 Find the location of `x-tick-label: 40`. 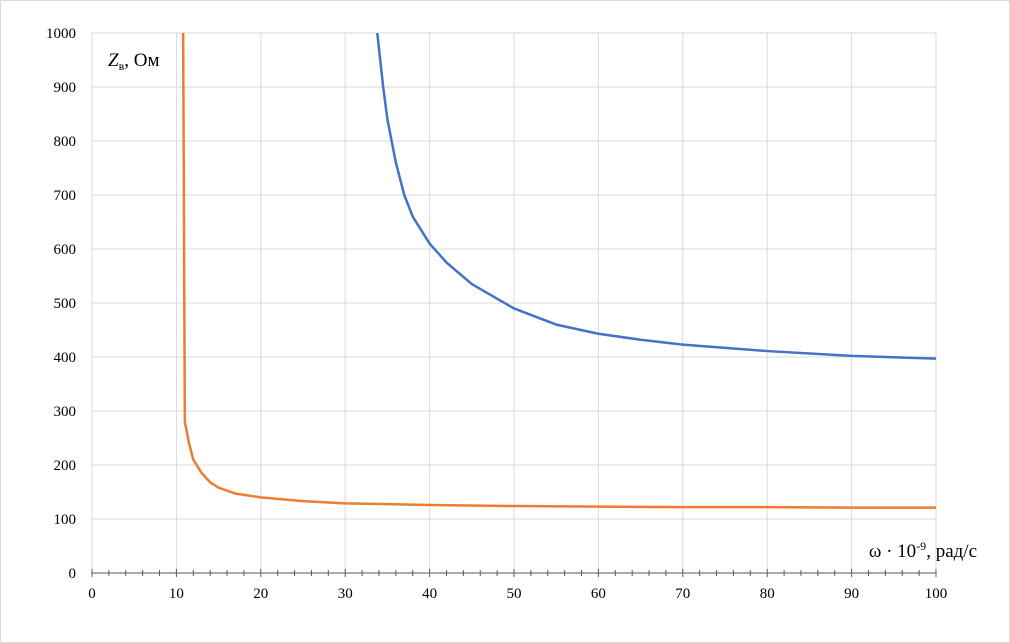

x-tick-label: 40 is located at coordinates (429, 594).